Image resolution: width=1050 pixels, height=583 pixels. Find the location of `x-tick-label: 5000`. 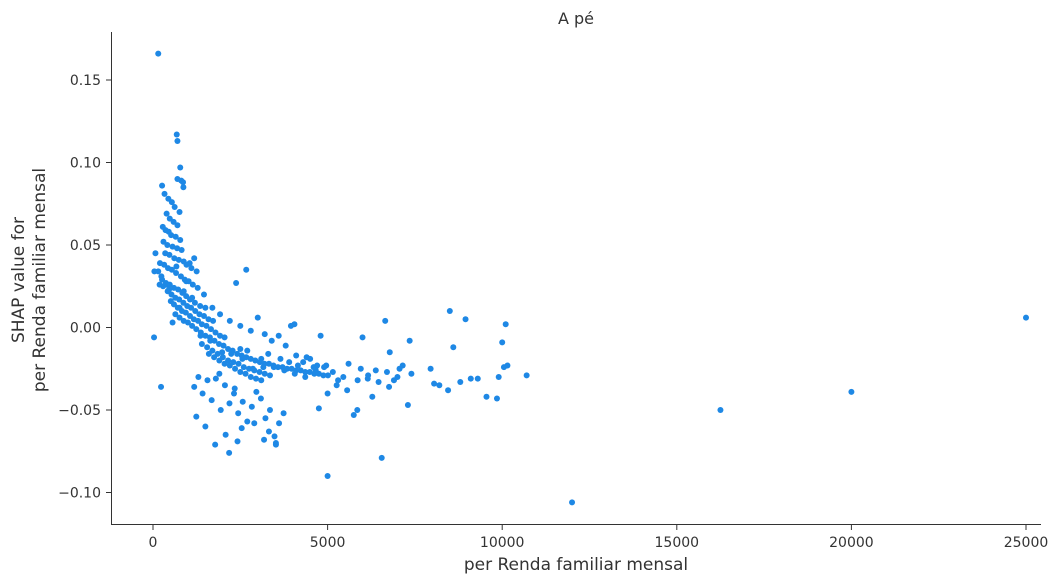

x-tick-label: 5000 is located at coordinates (328, 543).